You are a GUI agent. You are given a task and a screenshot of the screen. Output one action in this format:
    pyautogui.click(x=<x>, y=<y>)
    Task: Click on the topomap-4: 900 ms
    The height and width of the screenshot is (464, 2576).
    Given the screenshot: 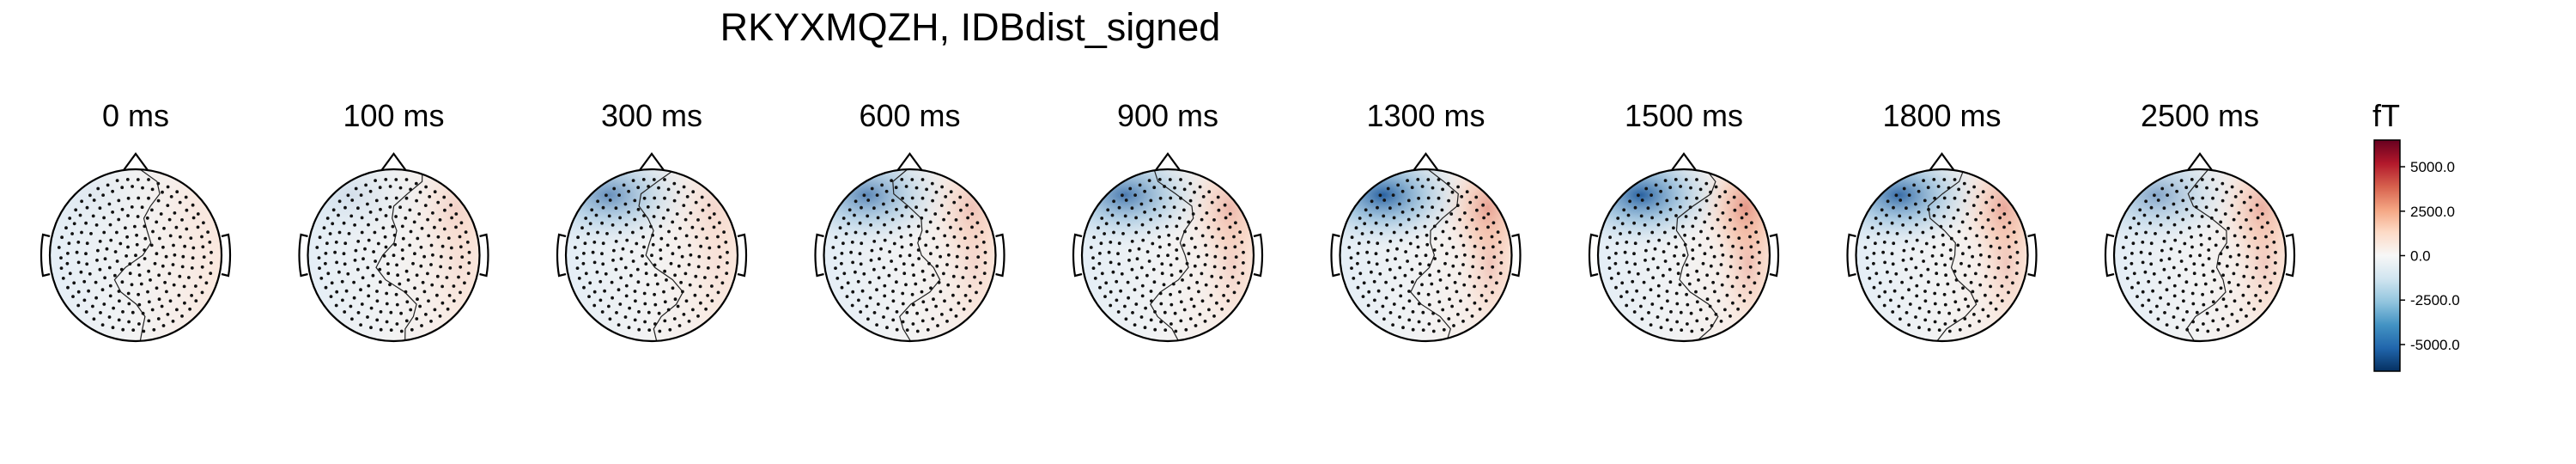 What is the action you would take?
    pyautogui.click(x=1168, y=220)
    